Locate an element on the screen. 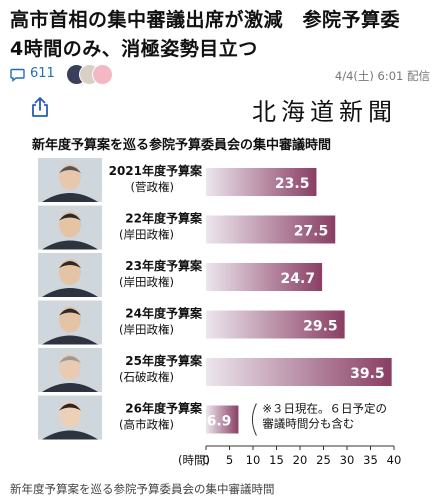 This screenshot has height=500, width=439. category-sublabel: (菅政権) is located at coordinates (152, 187).